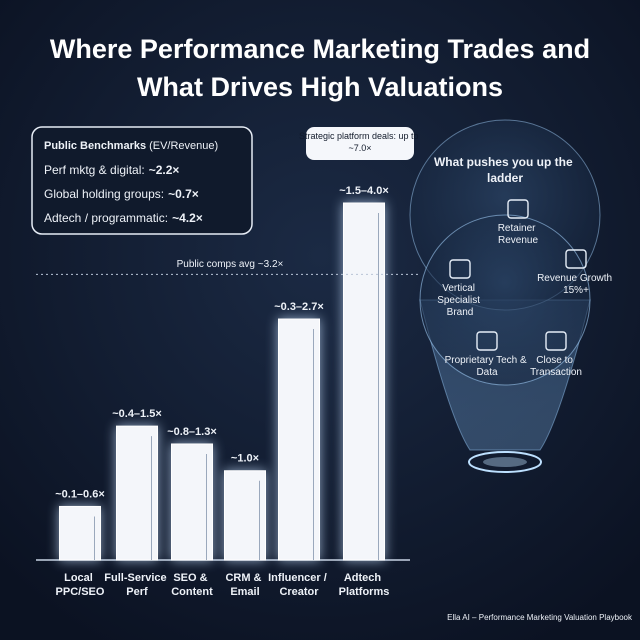 The width and height of the screenshot is (640, 640). What do you see at coordinates (505, 170) in the screenshot?
I see `drivers-title: What pushes you up the ladder` at bounding box center [505, 170].